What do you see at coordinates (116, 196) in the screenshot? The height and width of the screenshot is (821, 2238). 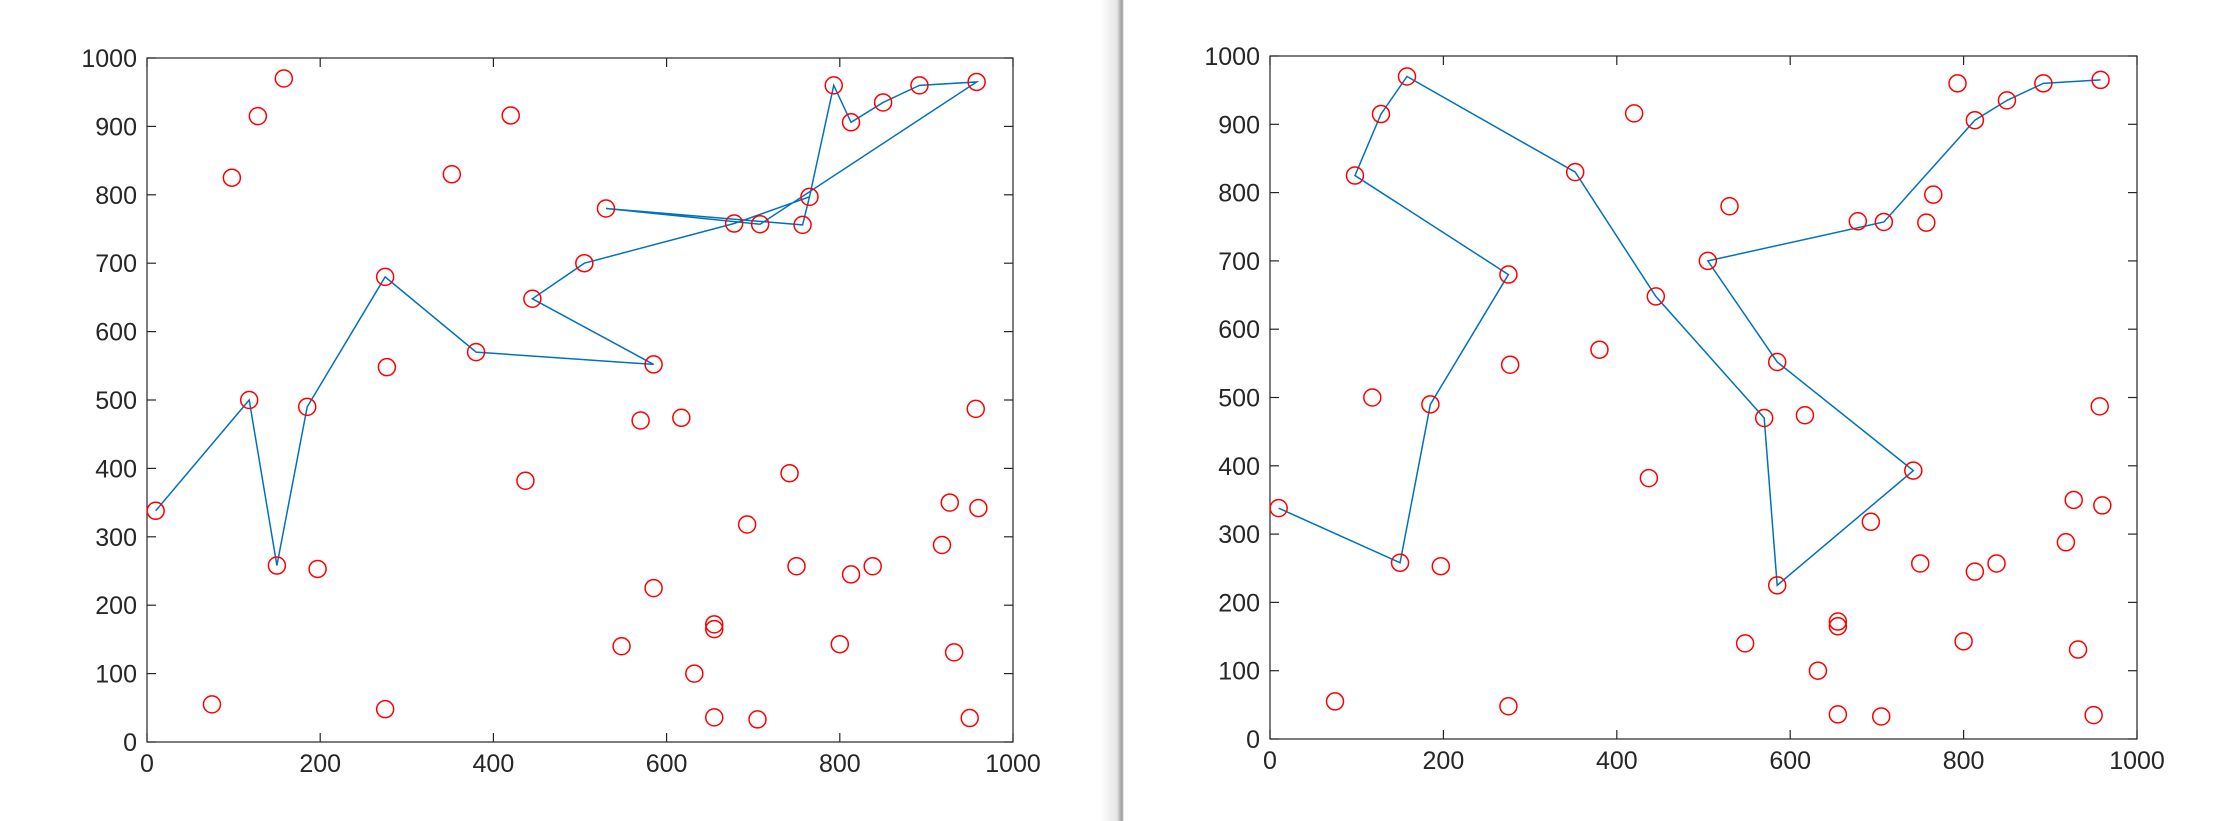 I see `y-tick-label: 800` at bounding box center [116, 196].